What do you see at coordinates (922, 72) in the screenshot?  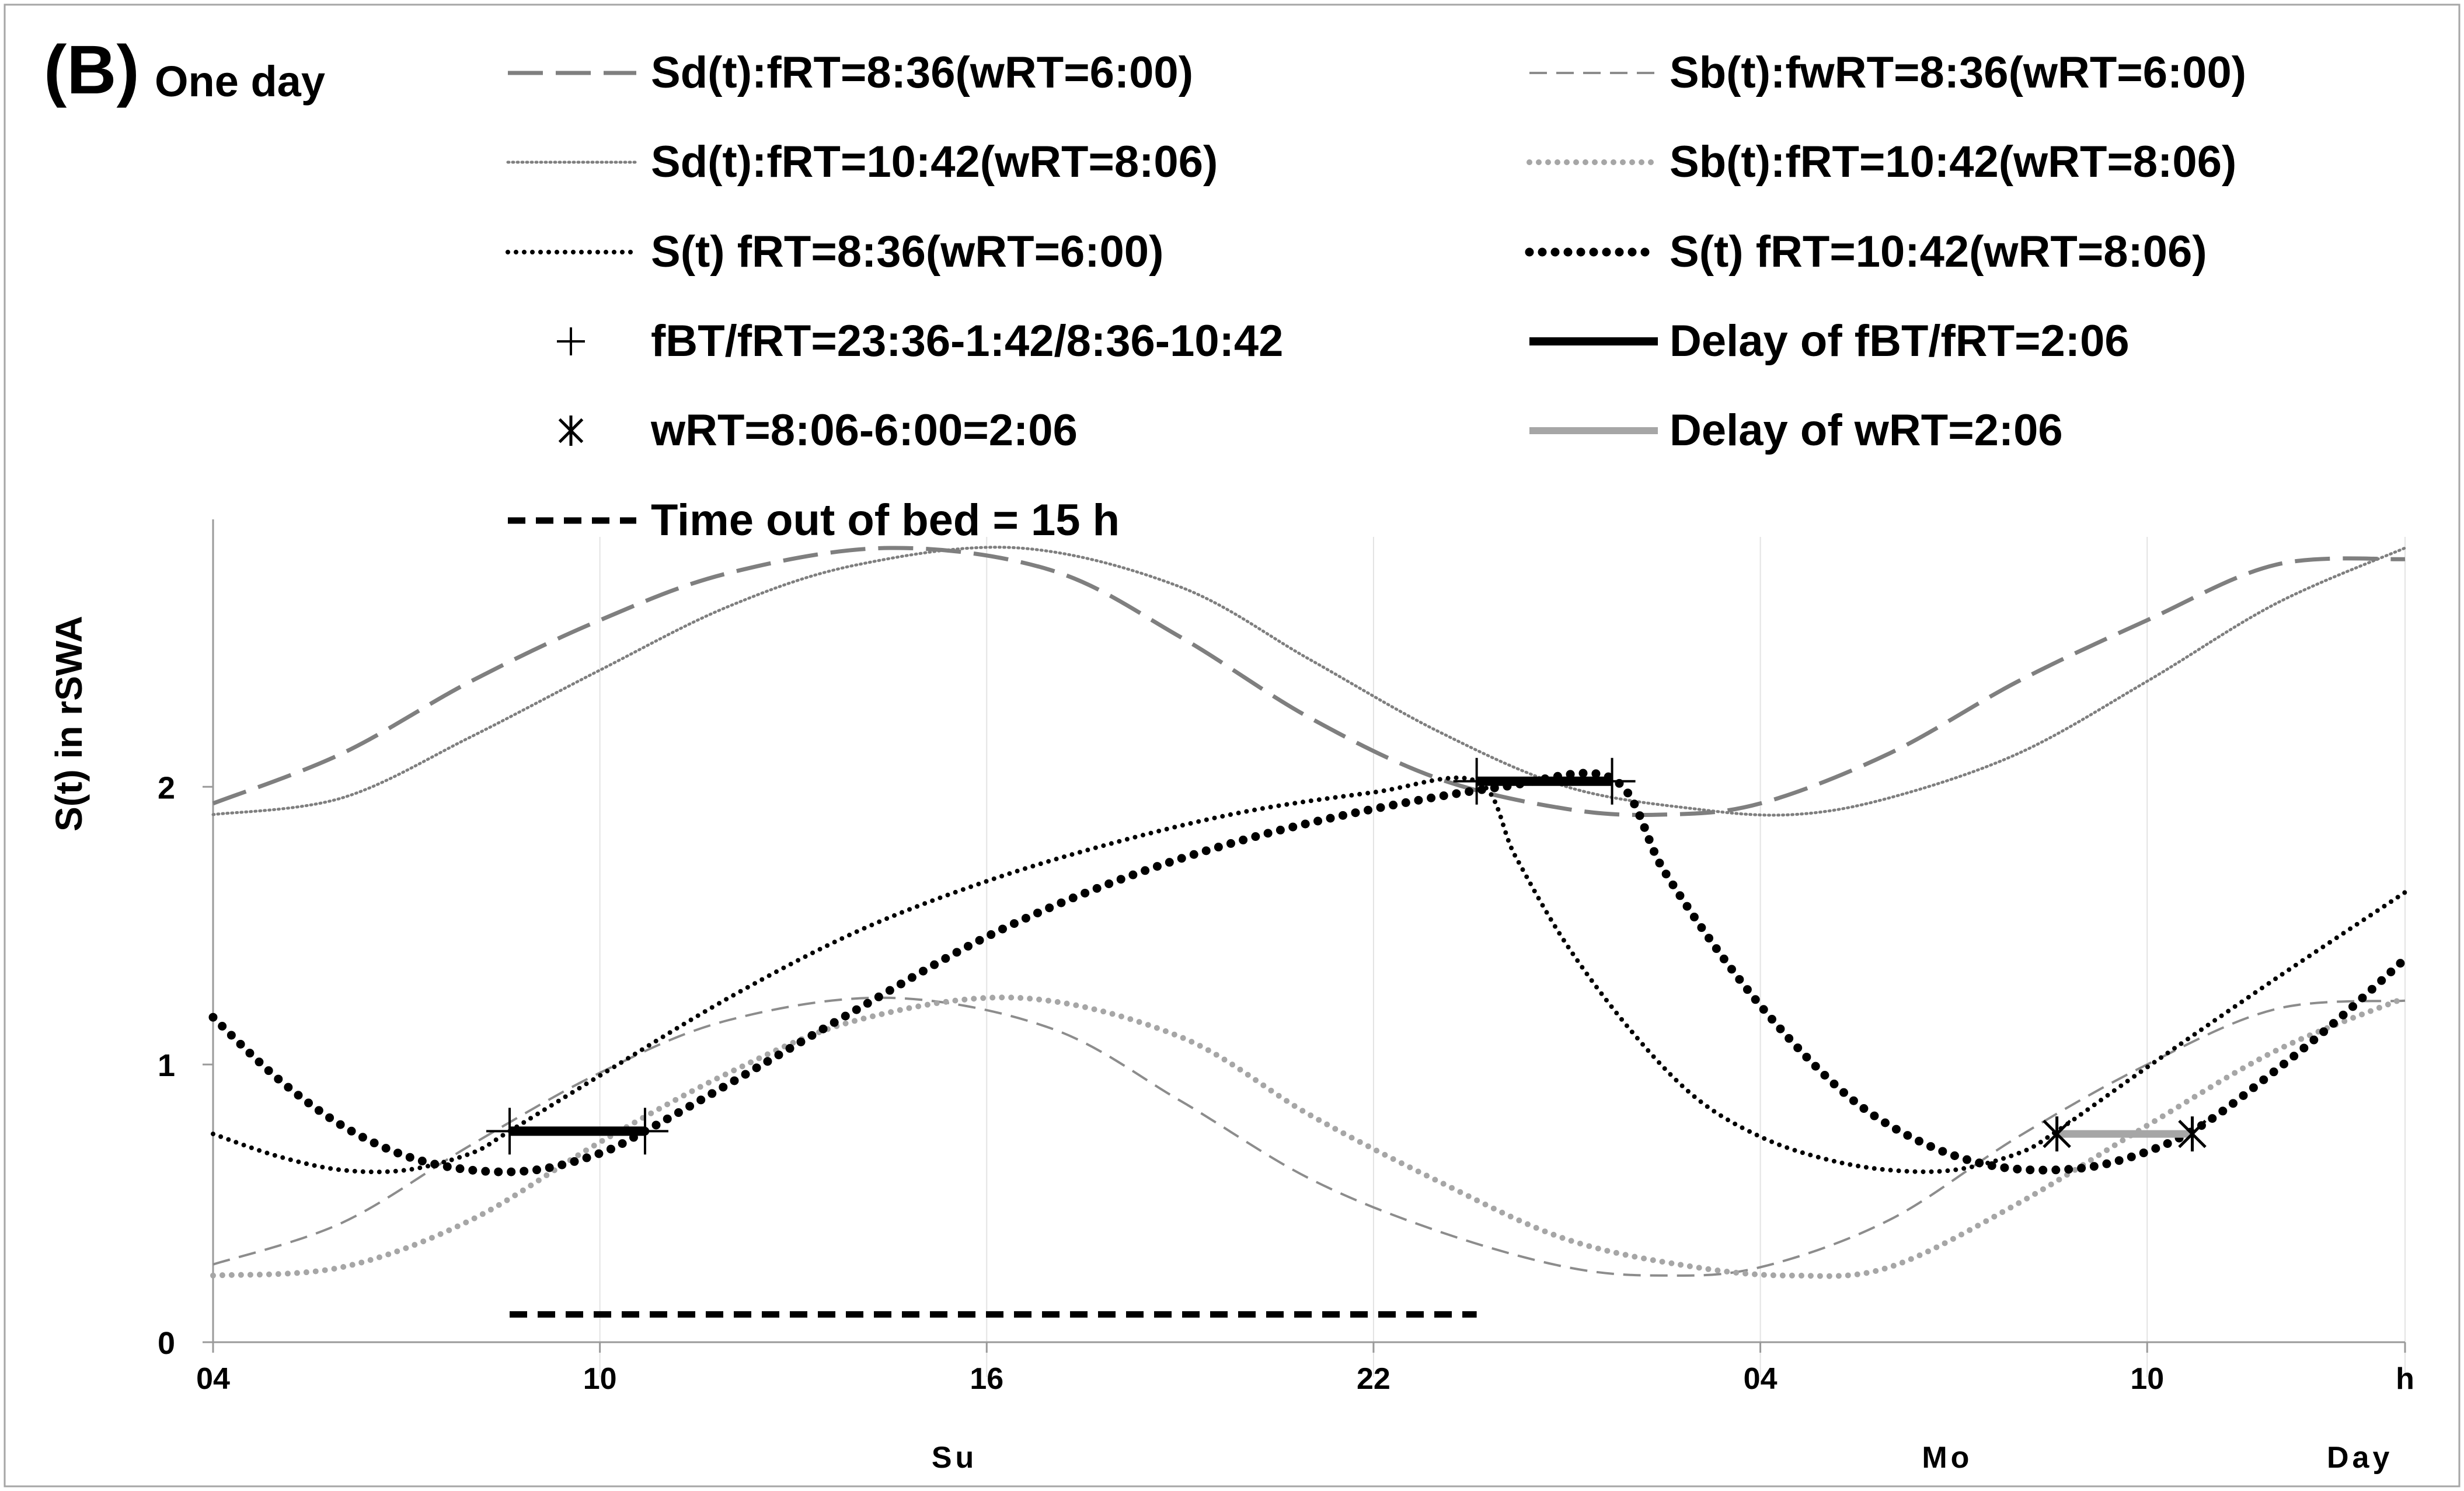 I see `legend-label: Sd(t):fRT=8:36(wRT=6:00)` at bounding box center [922, 72].